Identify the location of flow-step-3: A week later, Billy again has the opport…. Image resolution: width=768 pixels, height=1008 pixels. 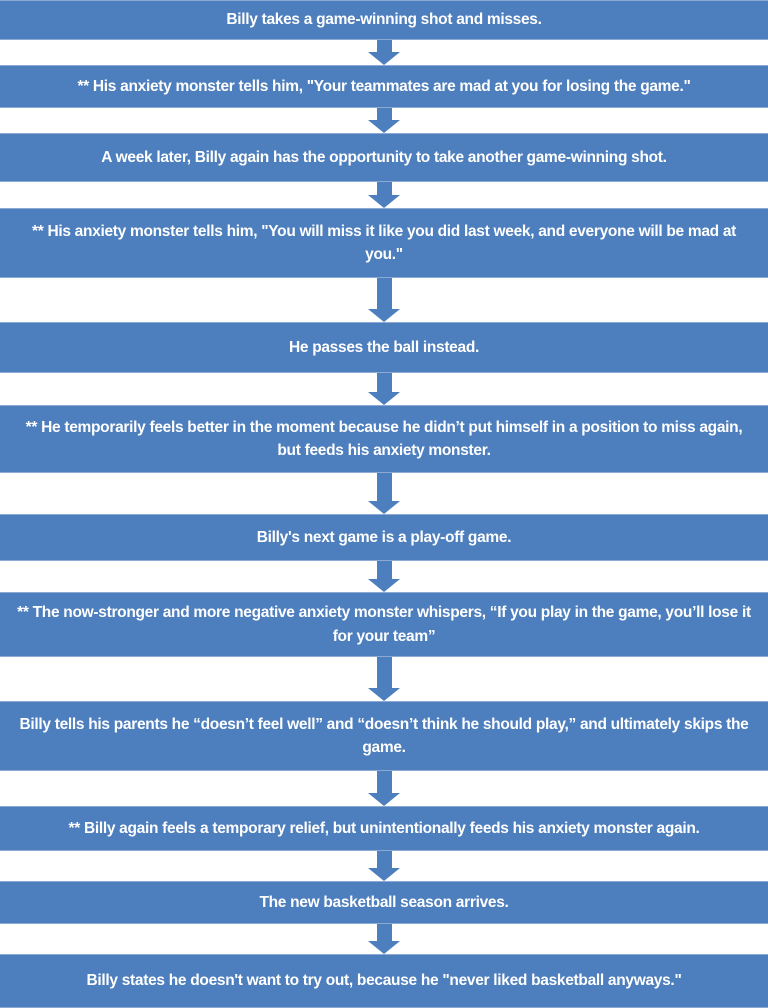
(384, 157).